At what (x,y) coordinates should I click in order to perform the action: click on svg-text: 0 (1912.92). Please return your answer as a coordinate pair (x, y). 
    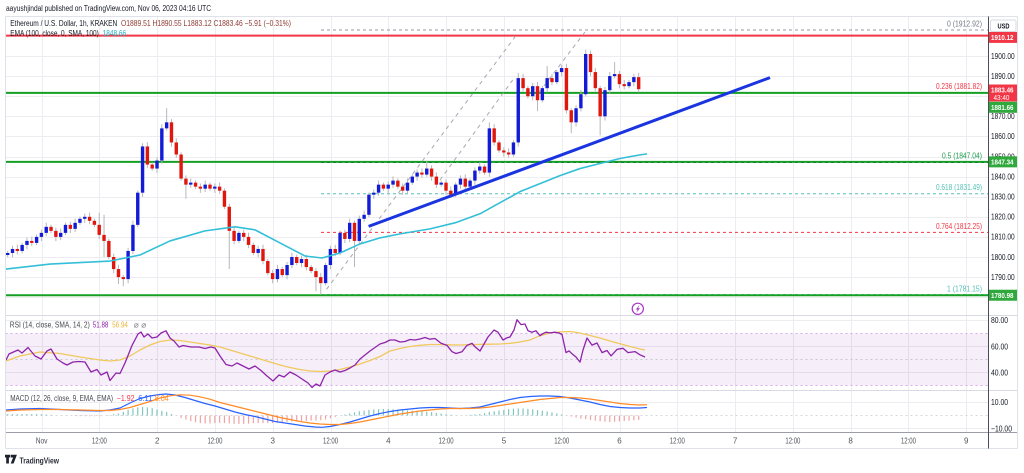
    Looking at the image, I should click on (964, 24).